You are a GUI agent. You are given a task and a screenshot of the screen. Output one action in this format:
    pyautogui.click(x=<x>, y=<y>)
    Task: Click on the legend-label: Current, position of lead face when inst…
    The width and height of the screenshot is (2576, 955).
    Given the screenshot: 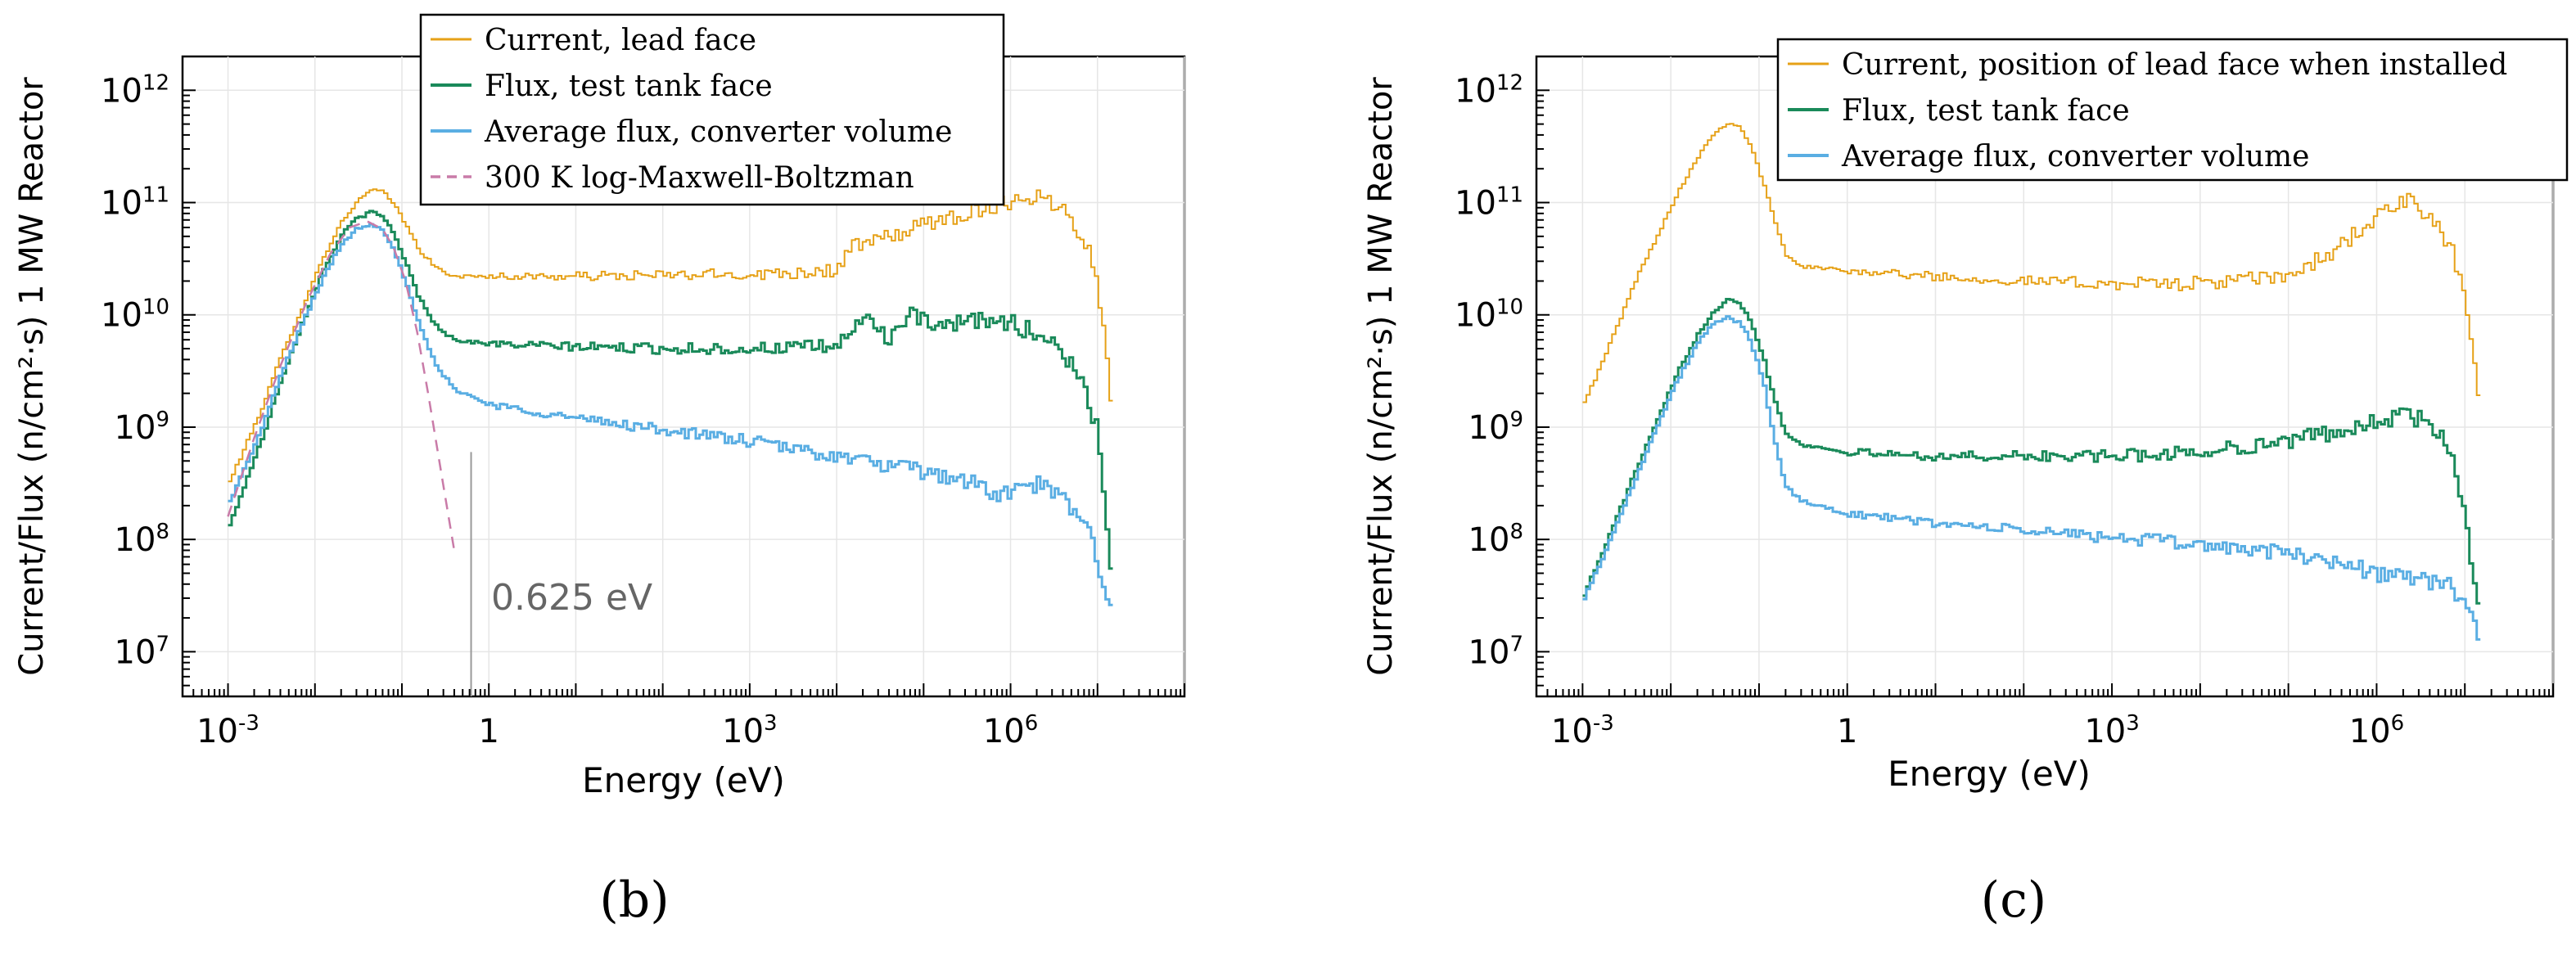 What is the action you would take?
    pyautogui.click(x=2174, y=65)
    